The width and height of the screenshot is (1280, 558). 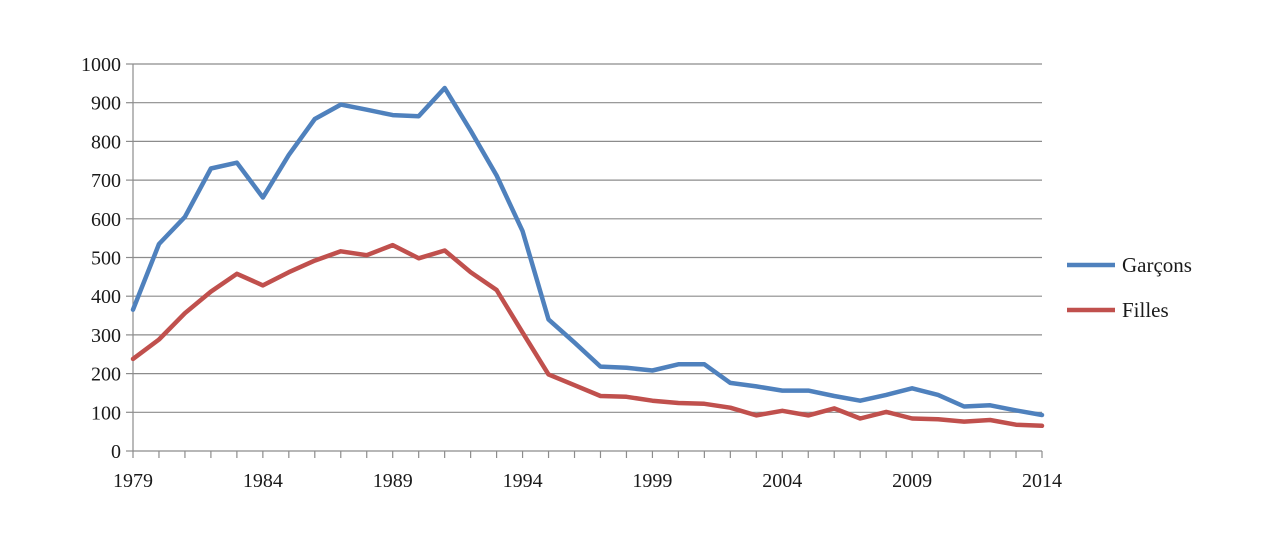 I want to click on y-tick-label: 0, so click(x=116, y=452).